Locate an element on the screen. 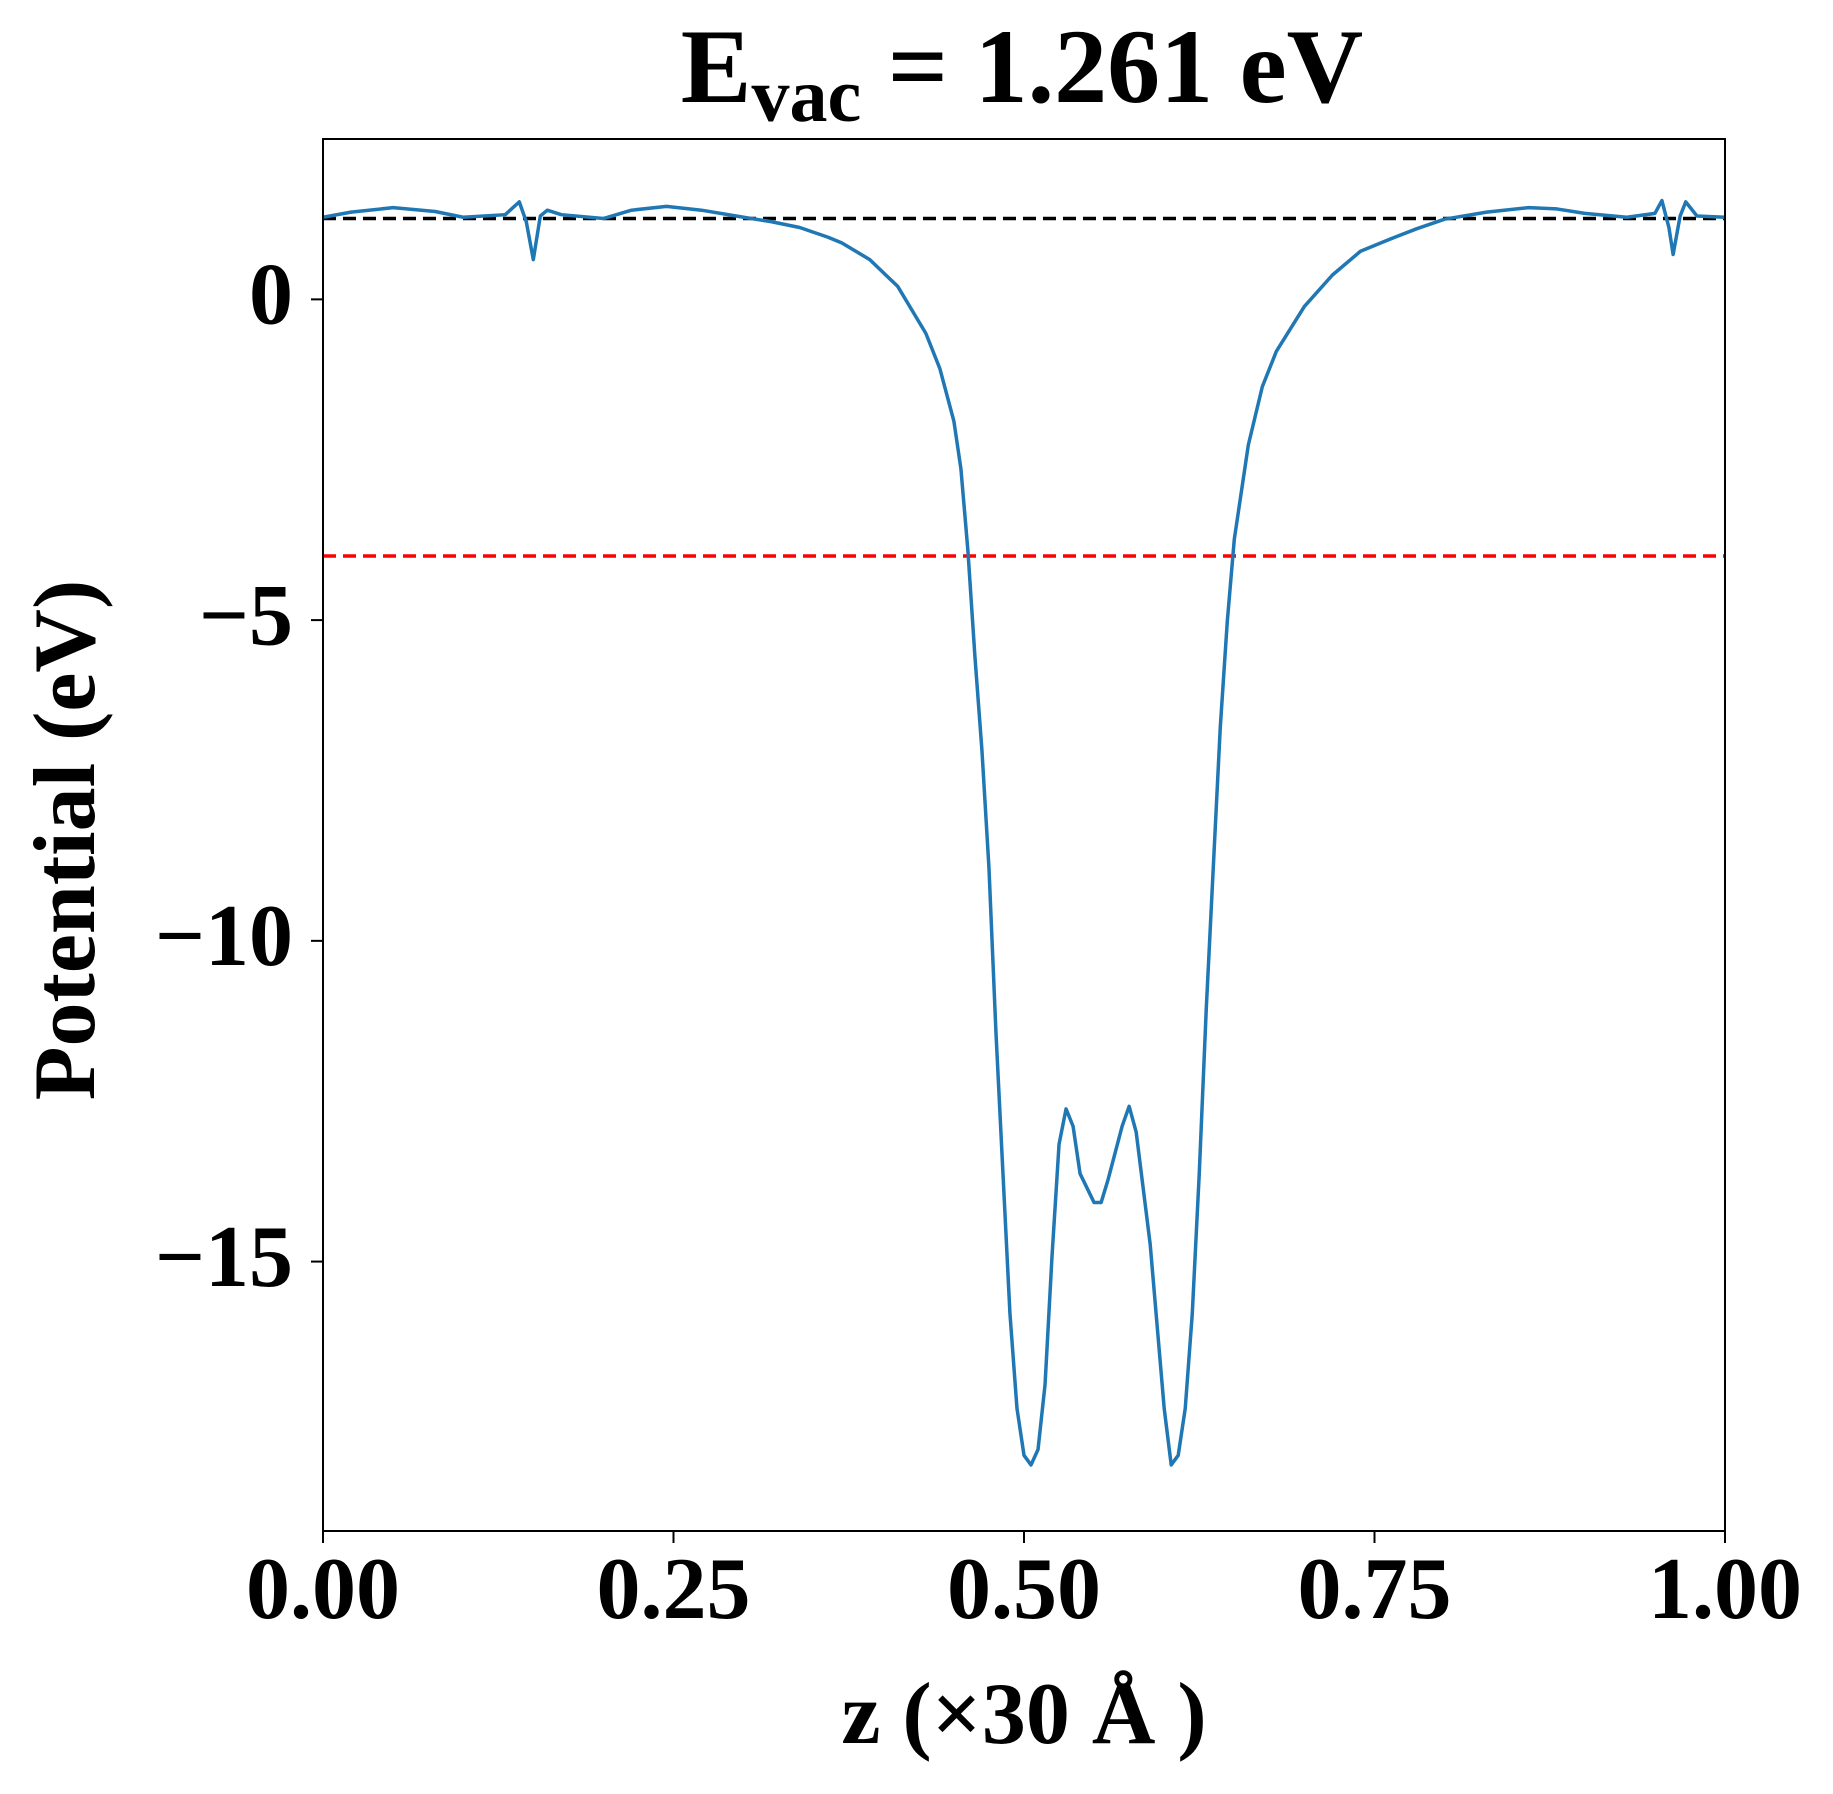 The image size is (1833, 1794). title-sub: vac is located at coordinates (806, 96).